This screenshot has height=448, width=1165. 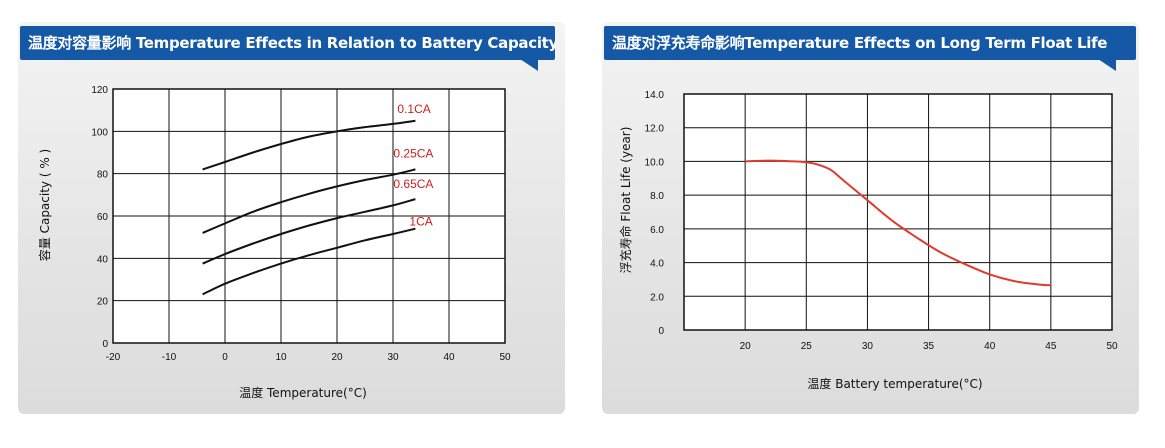 I want to click on left-series-line-025CA, so click(x=309, y=201).